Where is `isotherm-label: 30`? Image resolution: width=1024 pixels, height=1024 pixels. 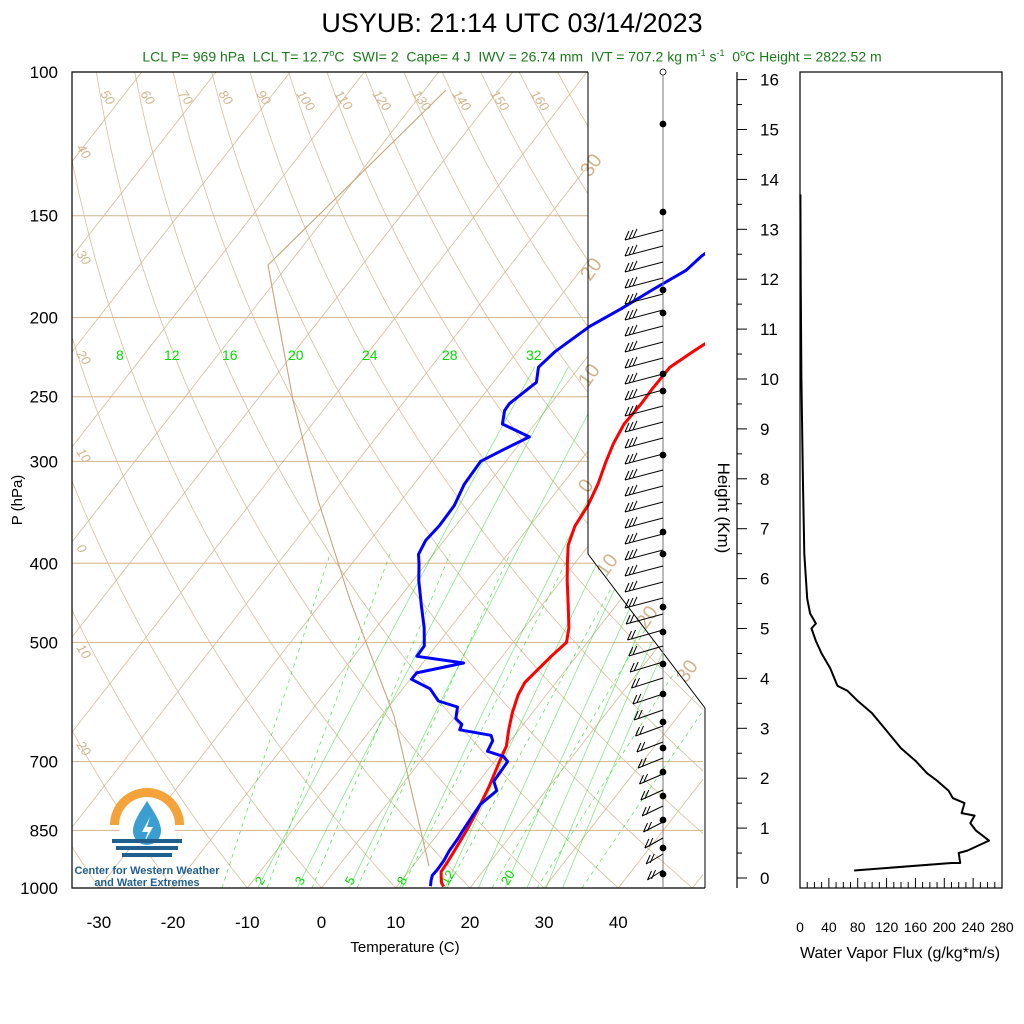 isotherm-label: 30 is located at coordinates (591, 165).